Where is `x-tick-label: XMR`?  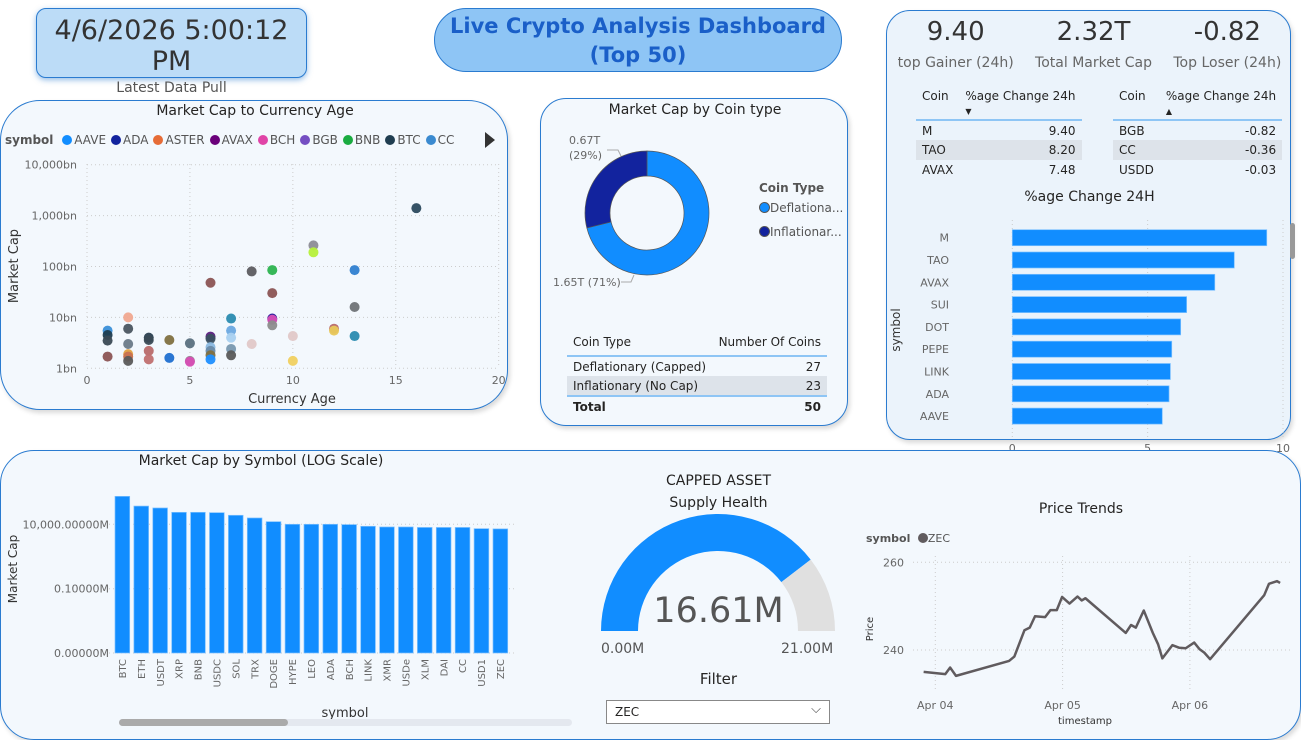 x-tick-label: XMR is located at coordinates (388, 670).